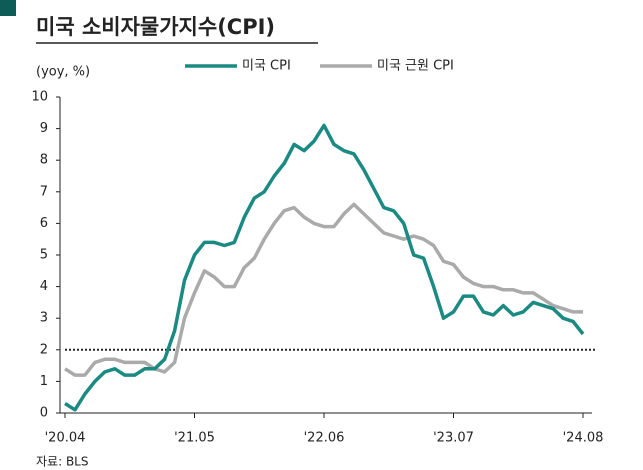  What do you see at coordinates (63, 72) in the screenshot?
I see `y-axis-label: (yoy, %)` at bounding box center [63, 72].